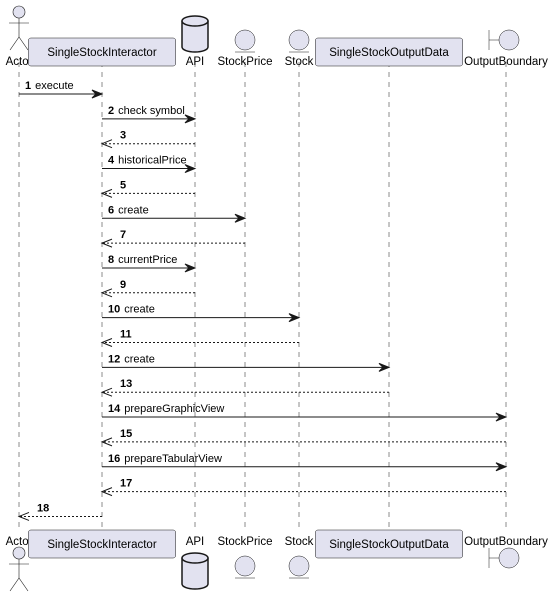 The width and height of the screenshot is (550, 599). I want to click on message-label: 8 currentPrice, so click(142, 260).